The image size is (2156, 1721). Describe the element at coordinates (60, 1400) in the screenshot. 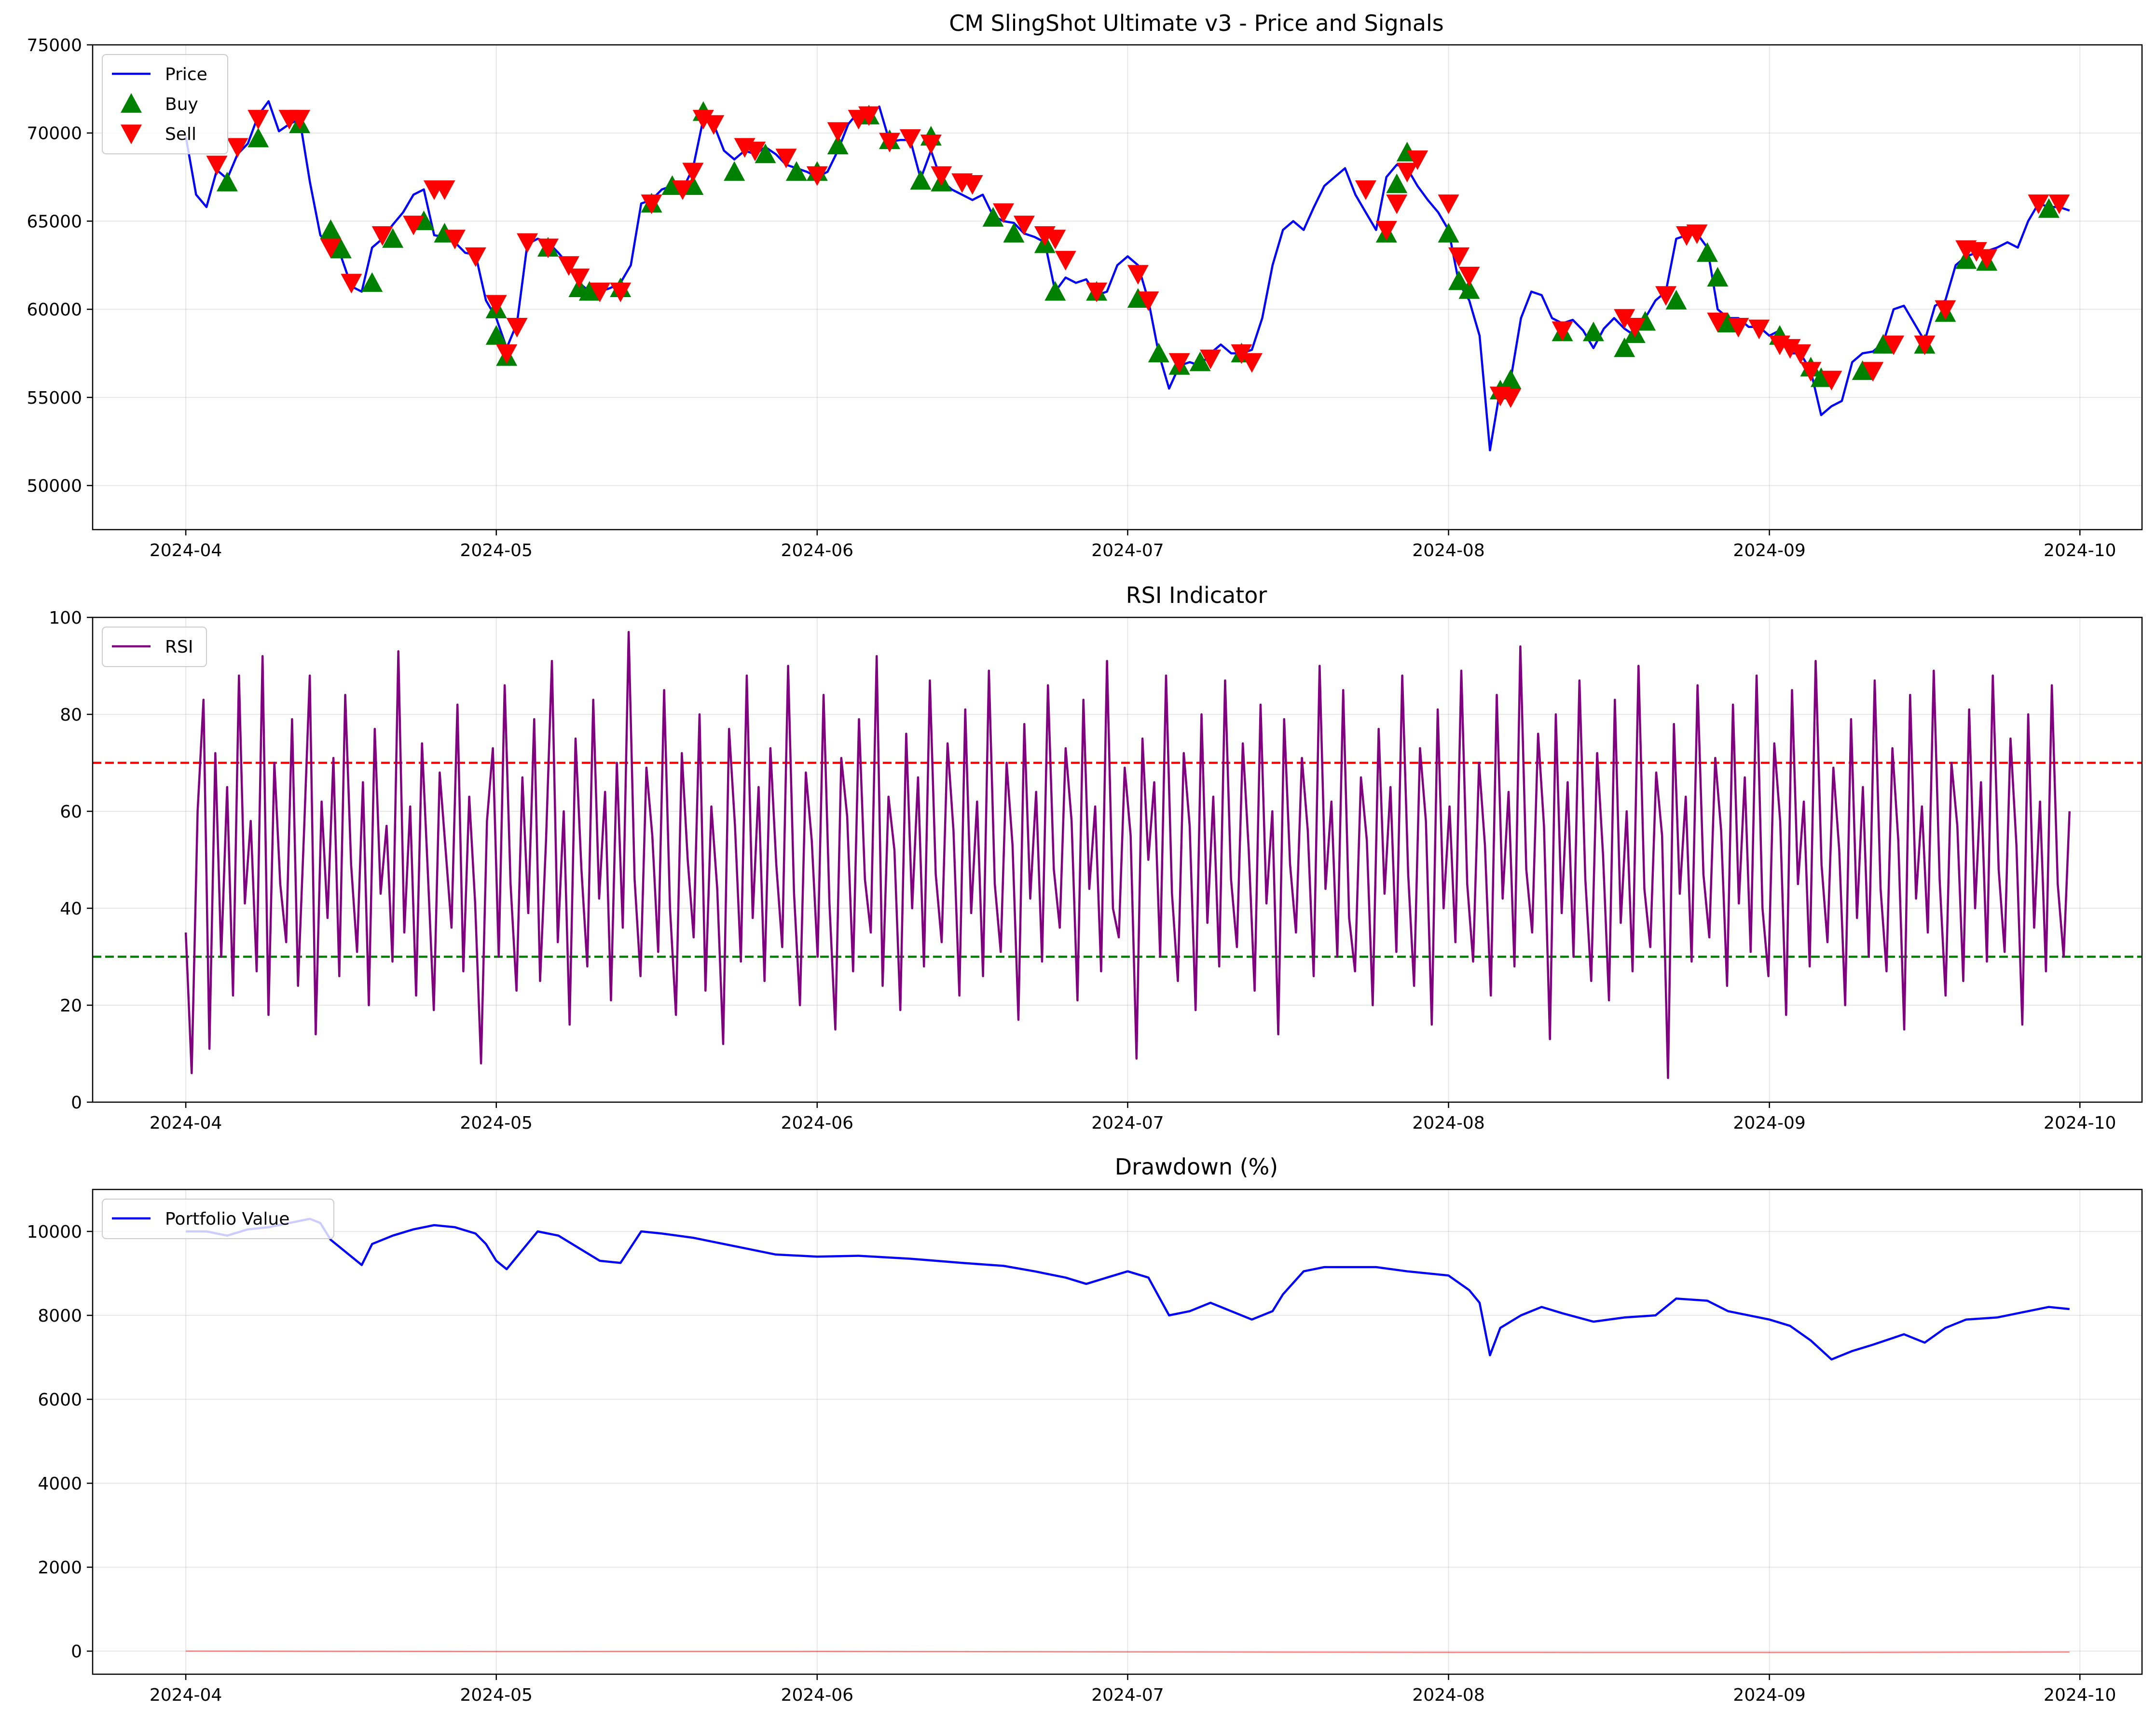

I see `y-tick-label: 6000` at that location.